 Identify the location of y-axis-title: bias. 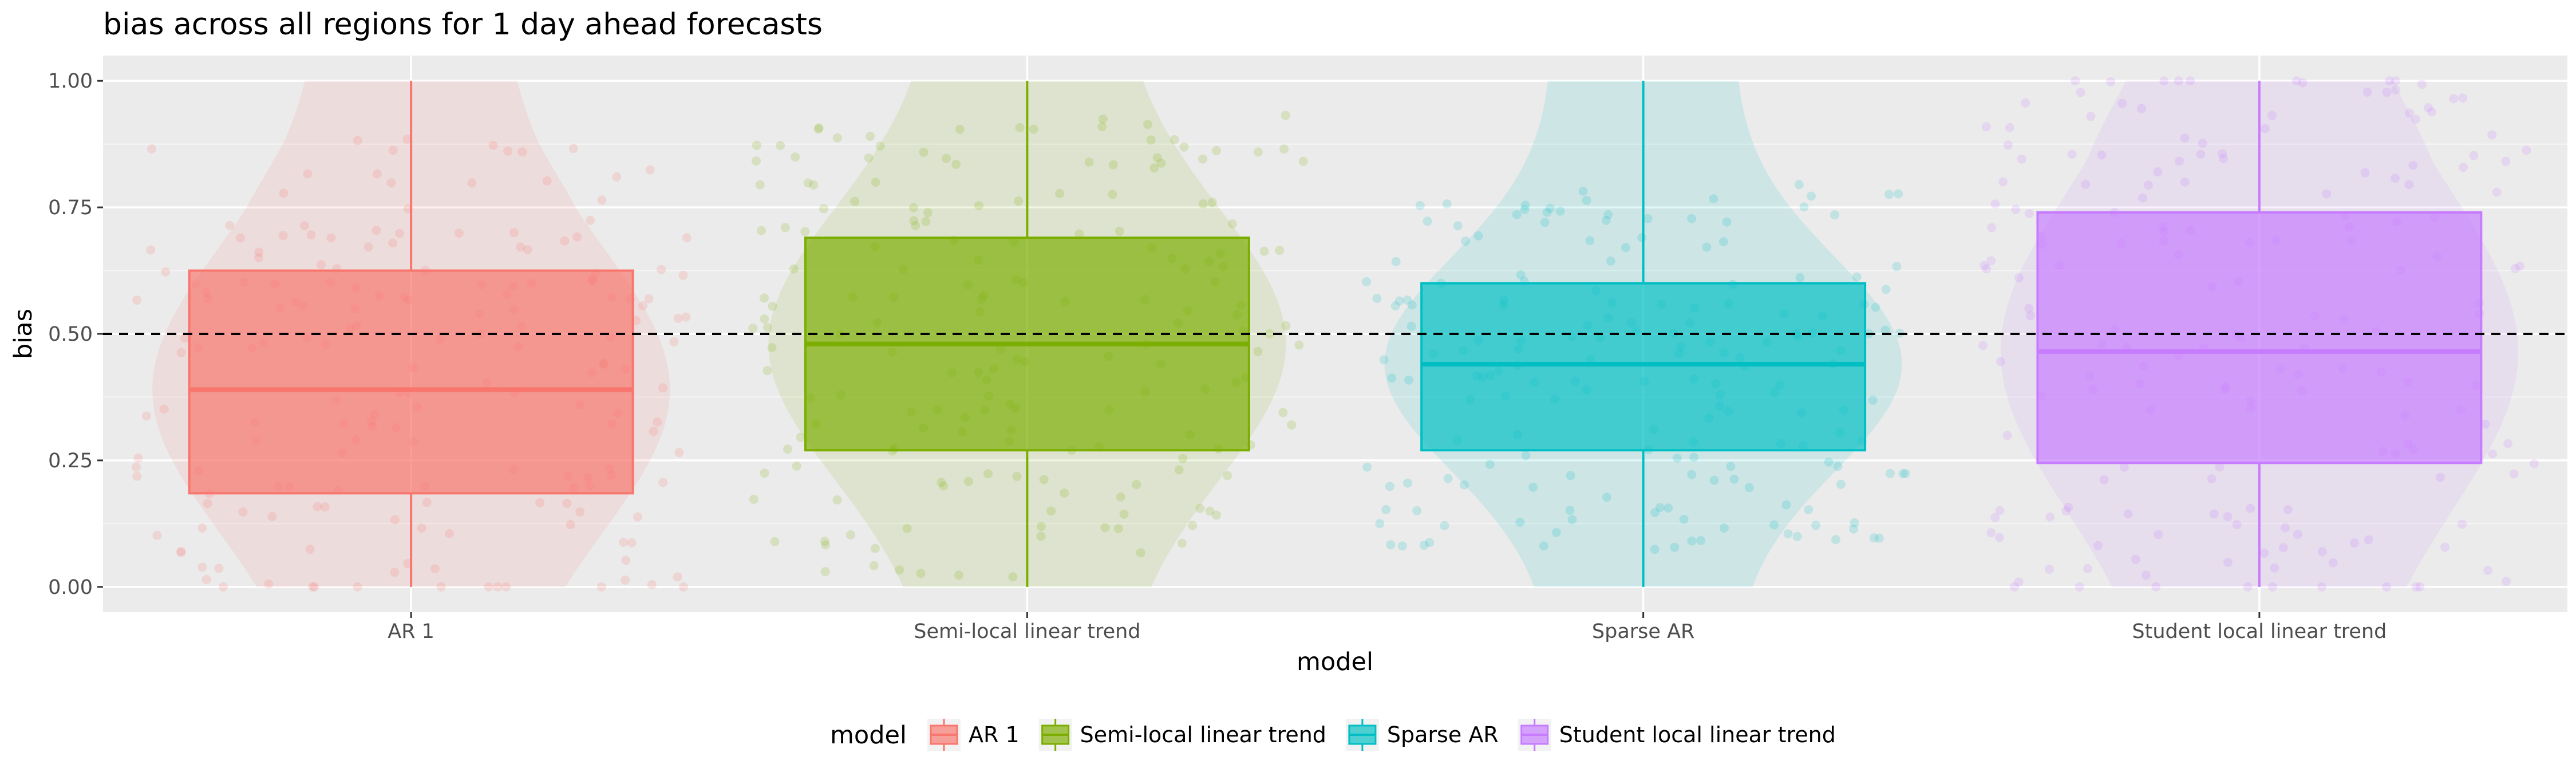
(23, 334).